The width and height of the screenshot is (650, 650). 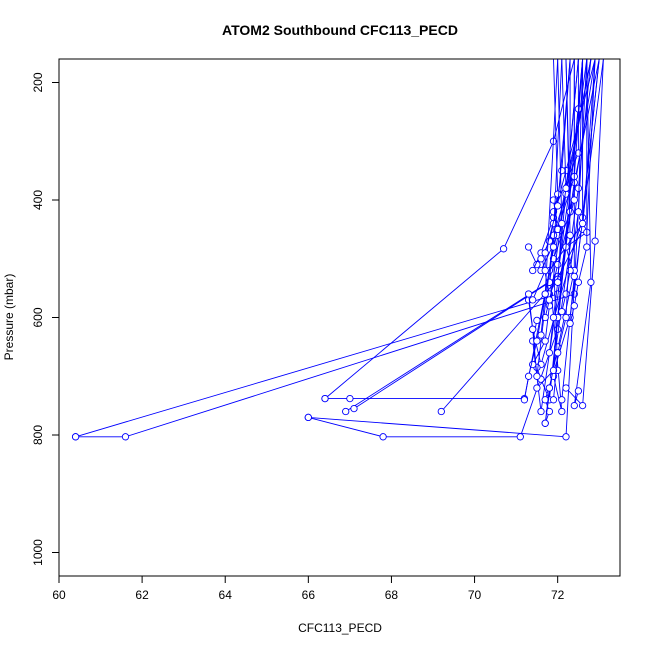 What do you see at coordinates (38, 317) in the screenshot?
I see `y-tick-label: 600` at bounding box center [38, 317].